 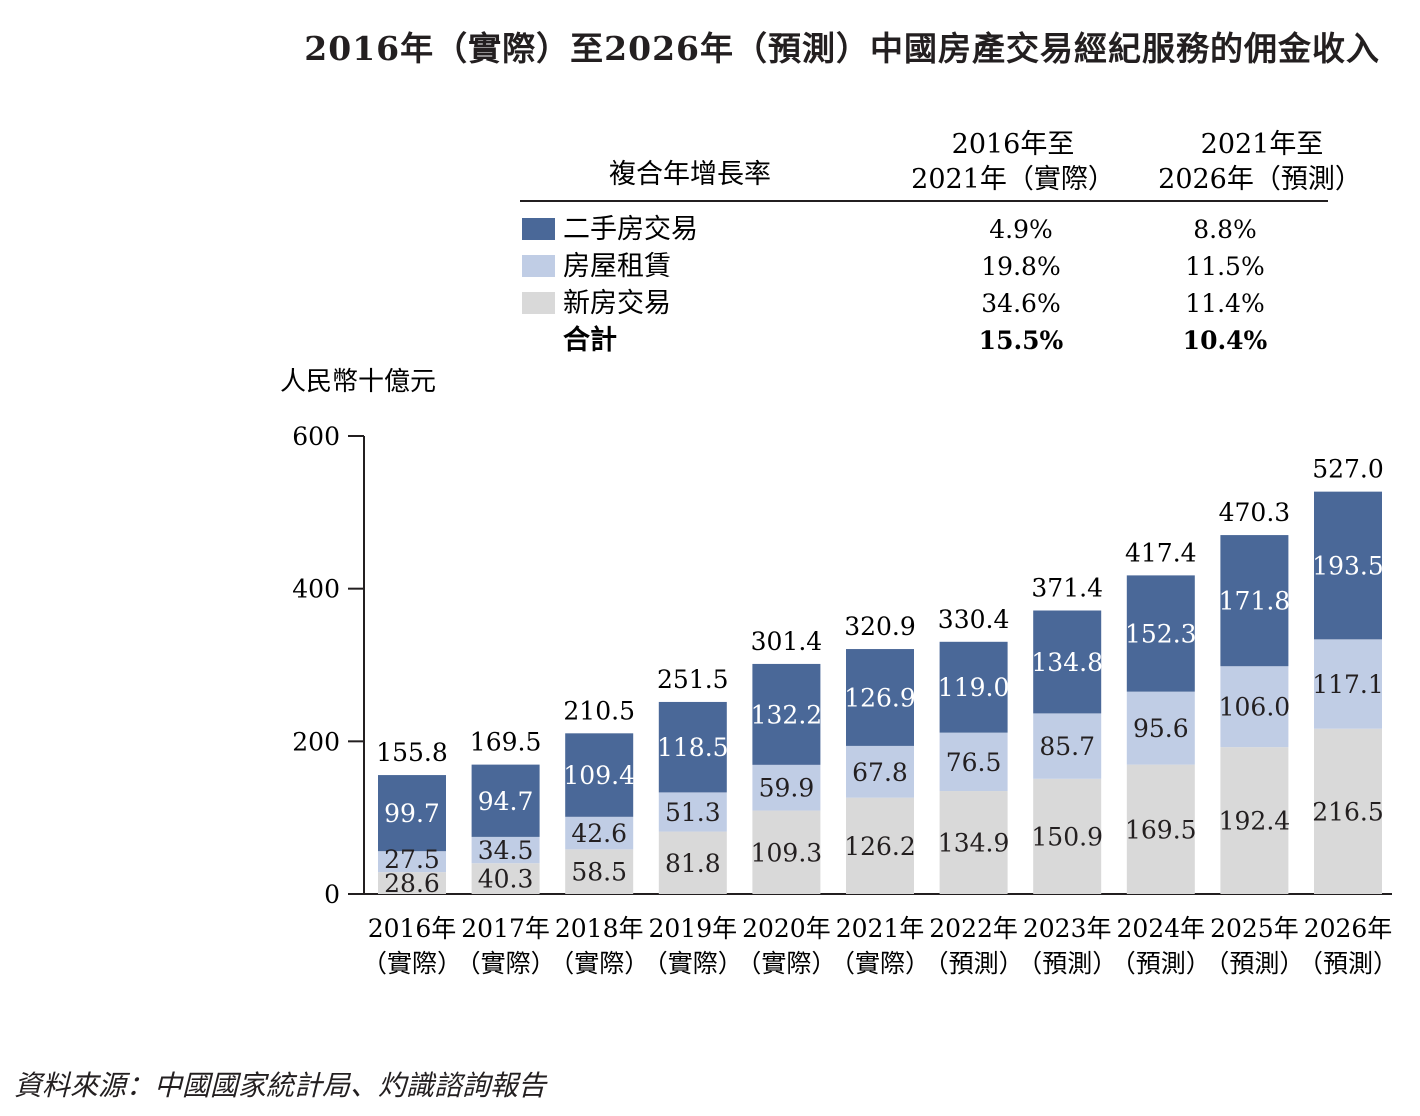 I want to click on cagr-col2-header-line2: 2026年（預測）, so click(x=1260, y=179).